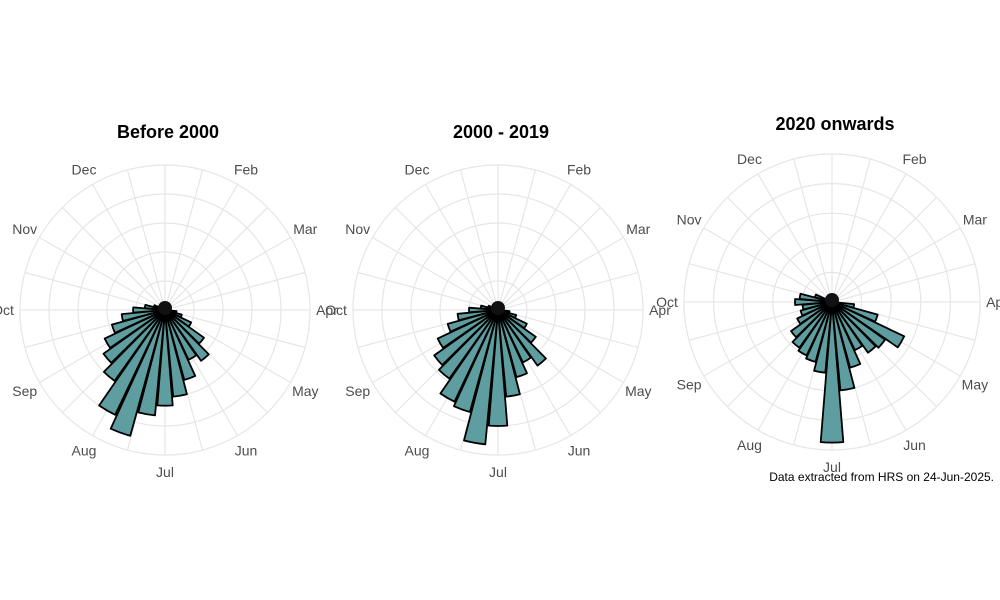 The width and height of the screenshot is (1000, 600). I want to click on chart-title: 2020 onwards, so click(834, 124).